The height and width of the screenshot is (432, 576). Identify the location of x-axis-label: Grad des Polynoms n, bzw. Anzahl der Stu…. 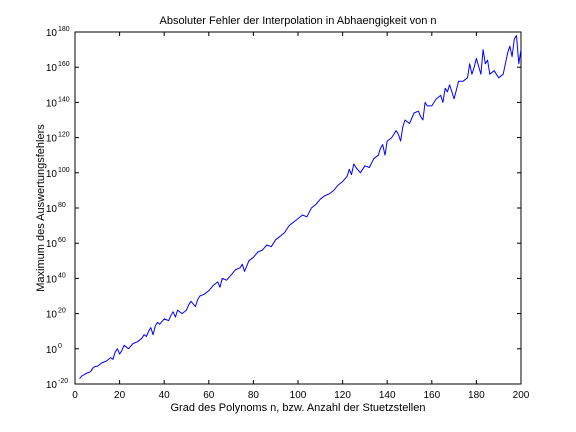
(298, 408).